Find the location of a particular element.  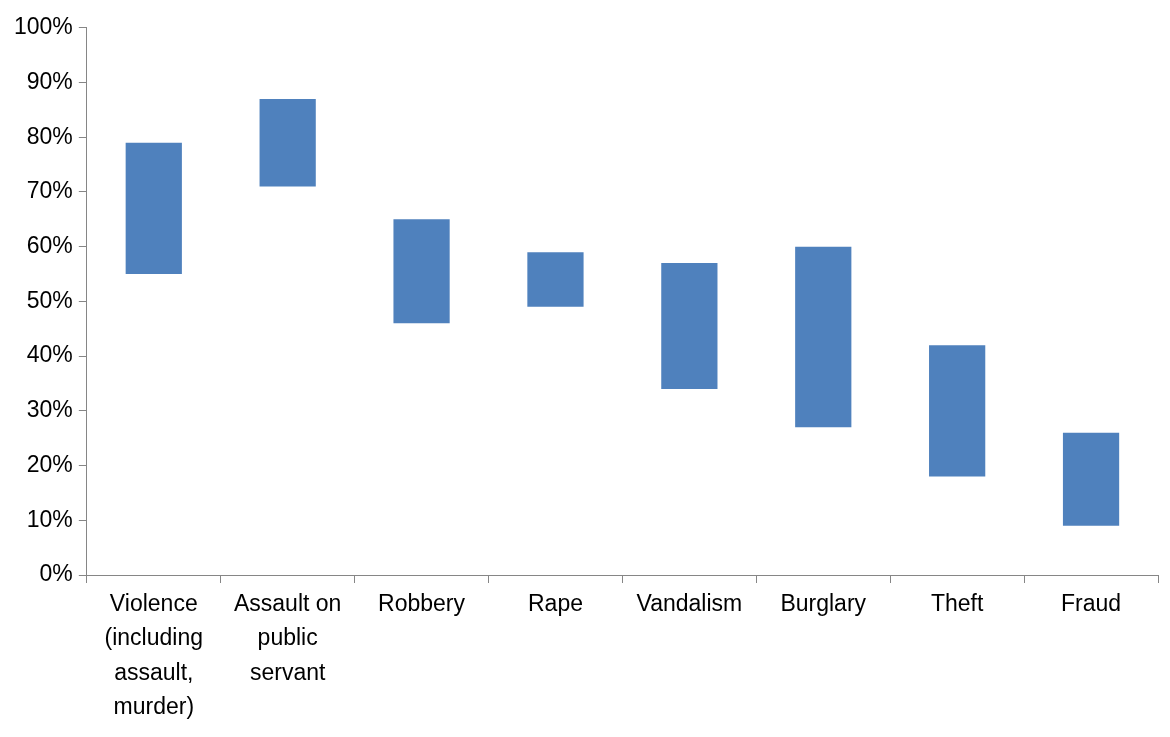

y-tick-label: 40% is located at coordinates (49, 354).